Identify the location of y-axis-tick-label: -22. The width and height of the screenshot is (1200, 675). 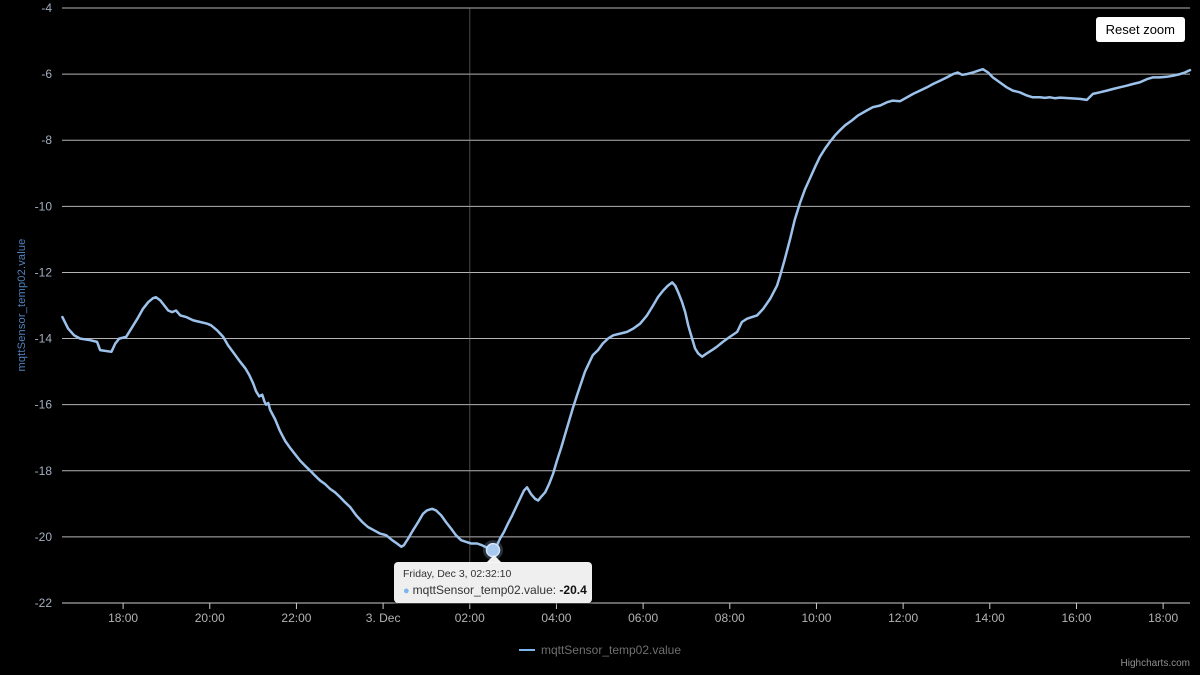
(44, 603).